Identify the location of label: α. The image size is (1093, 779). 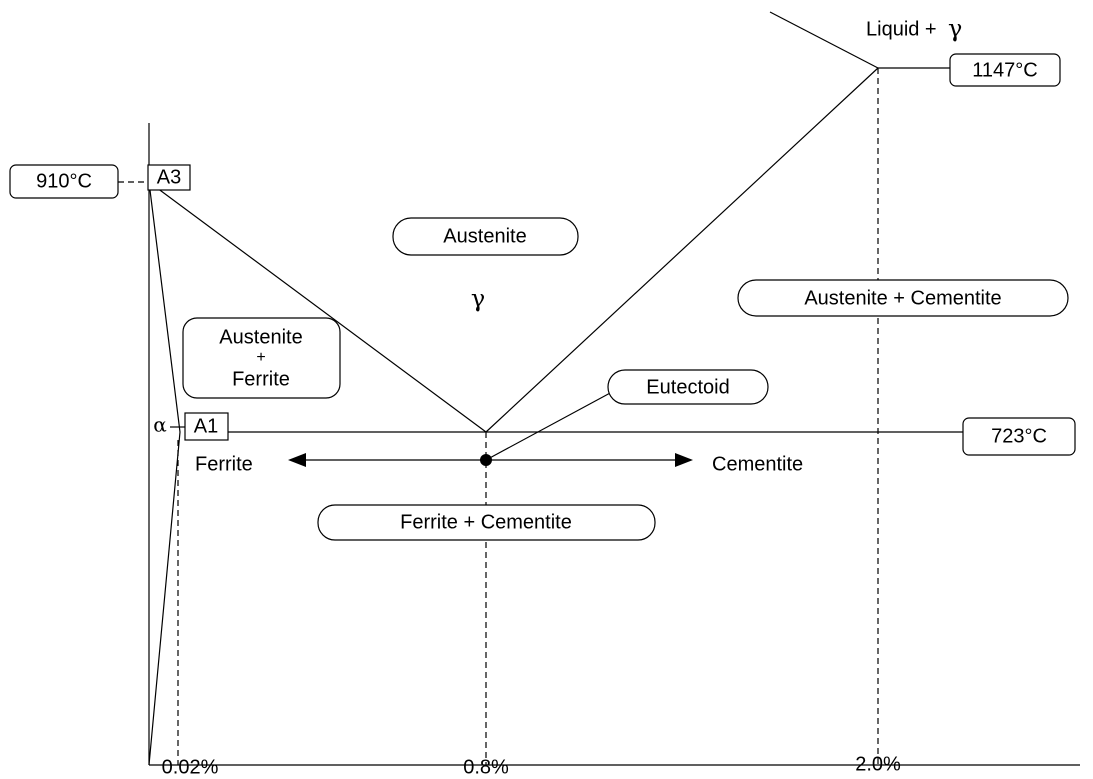
(160, 425).